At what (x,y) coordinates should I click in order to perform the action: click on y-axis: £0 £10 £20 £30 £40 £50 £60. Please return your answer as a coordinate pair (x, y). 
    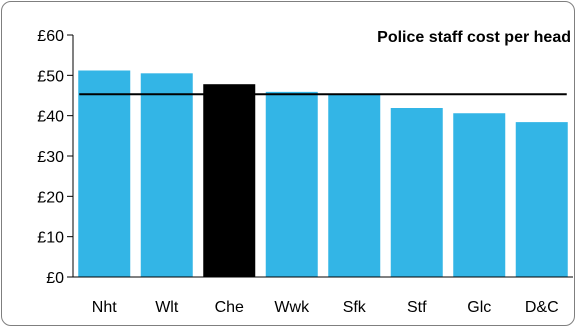
    Looking at the image, I should click on (55, 157).